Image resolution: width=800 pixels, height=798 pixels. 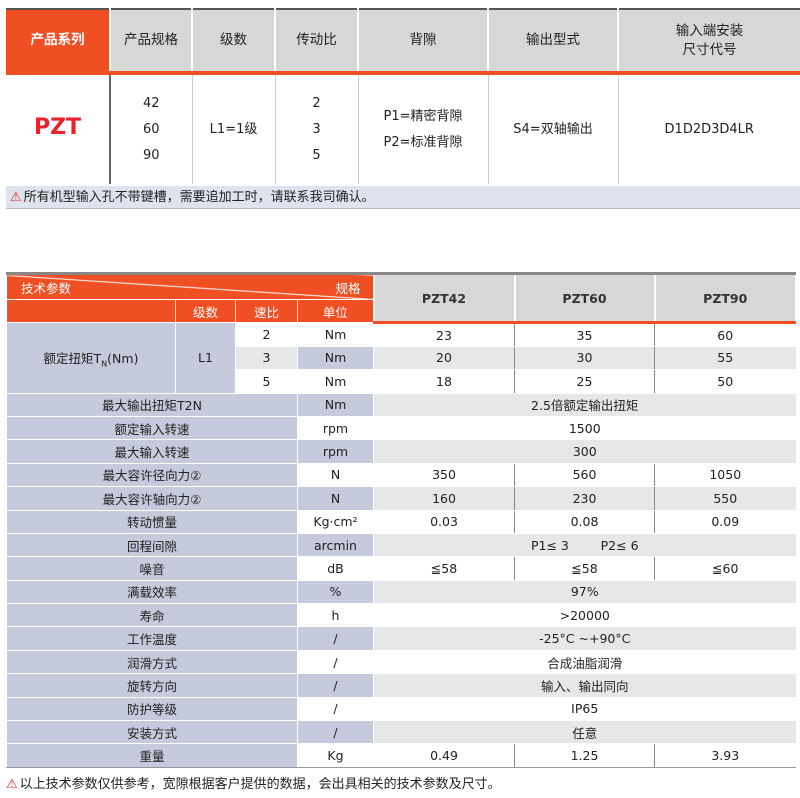 I want to click on value-cell: 0.49, so click(x=444, y=755).